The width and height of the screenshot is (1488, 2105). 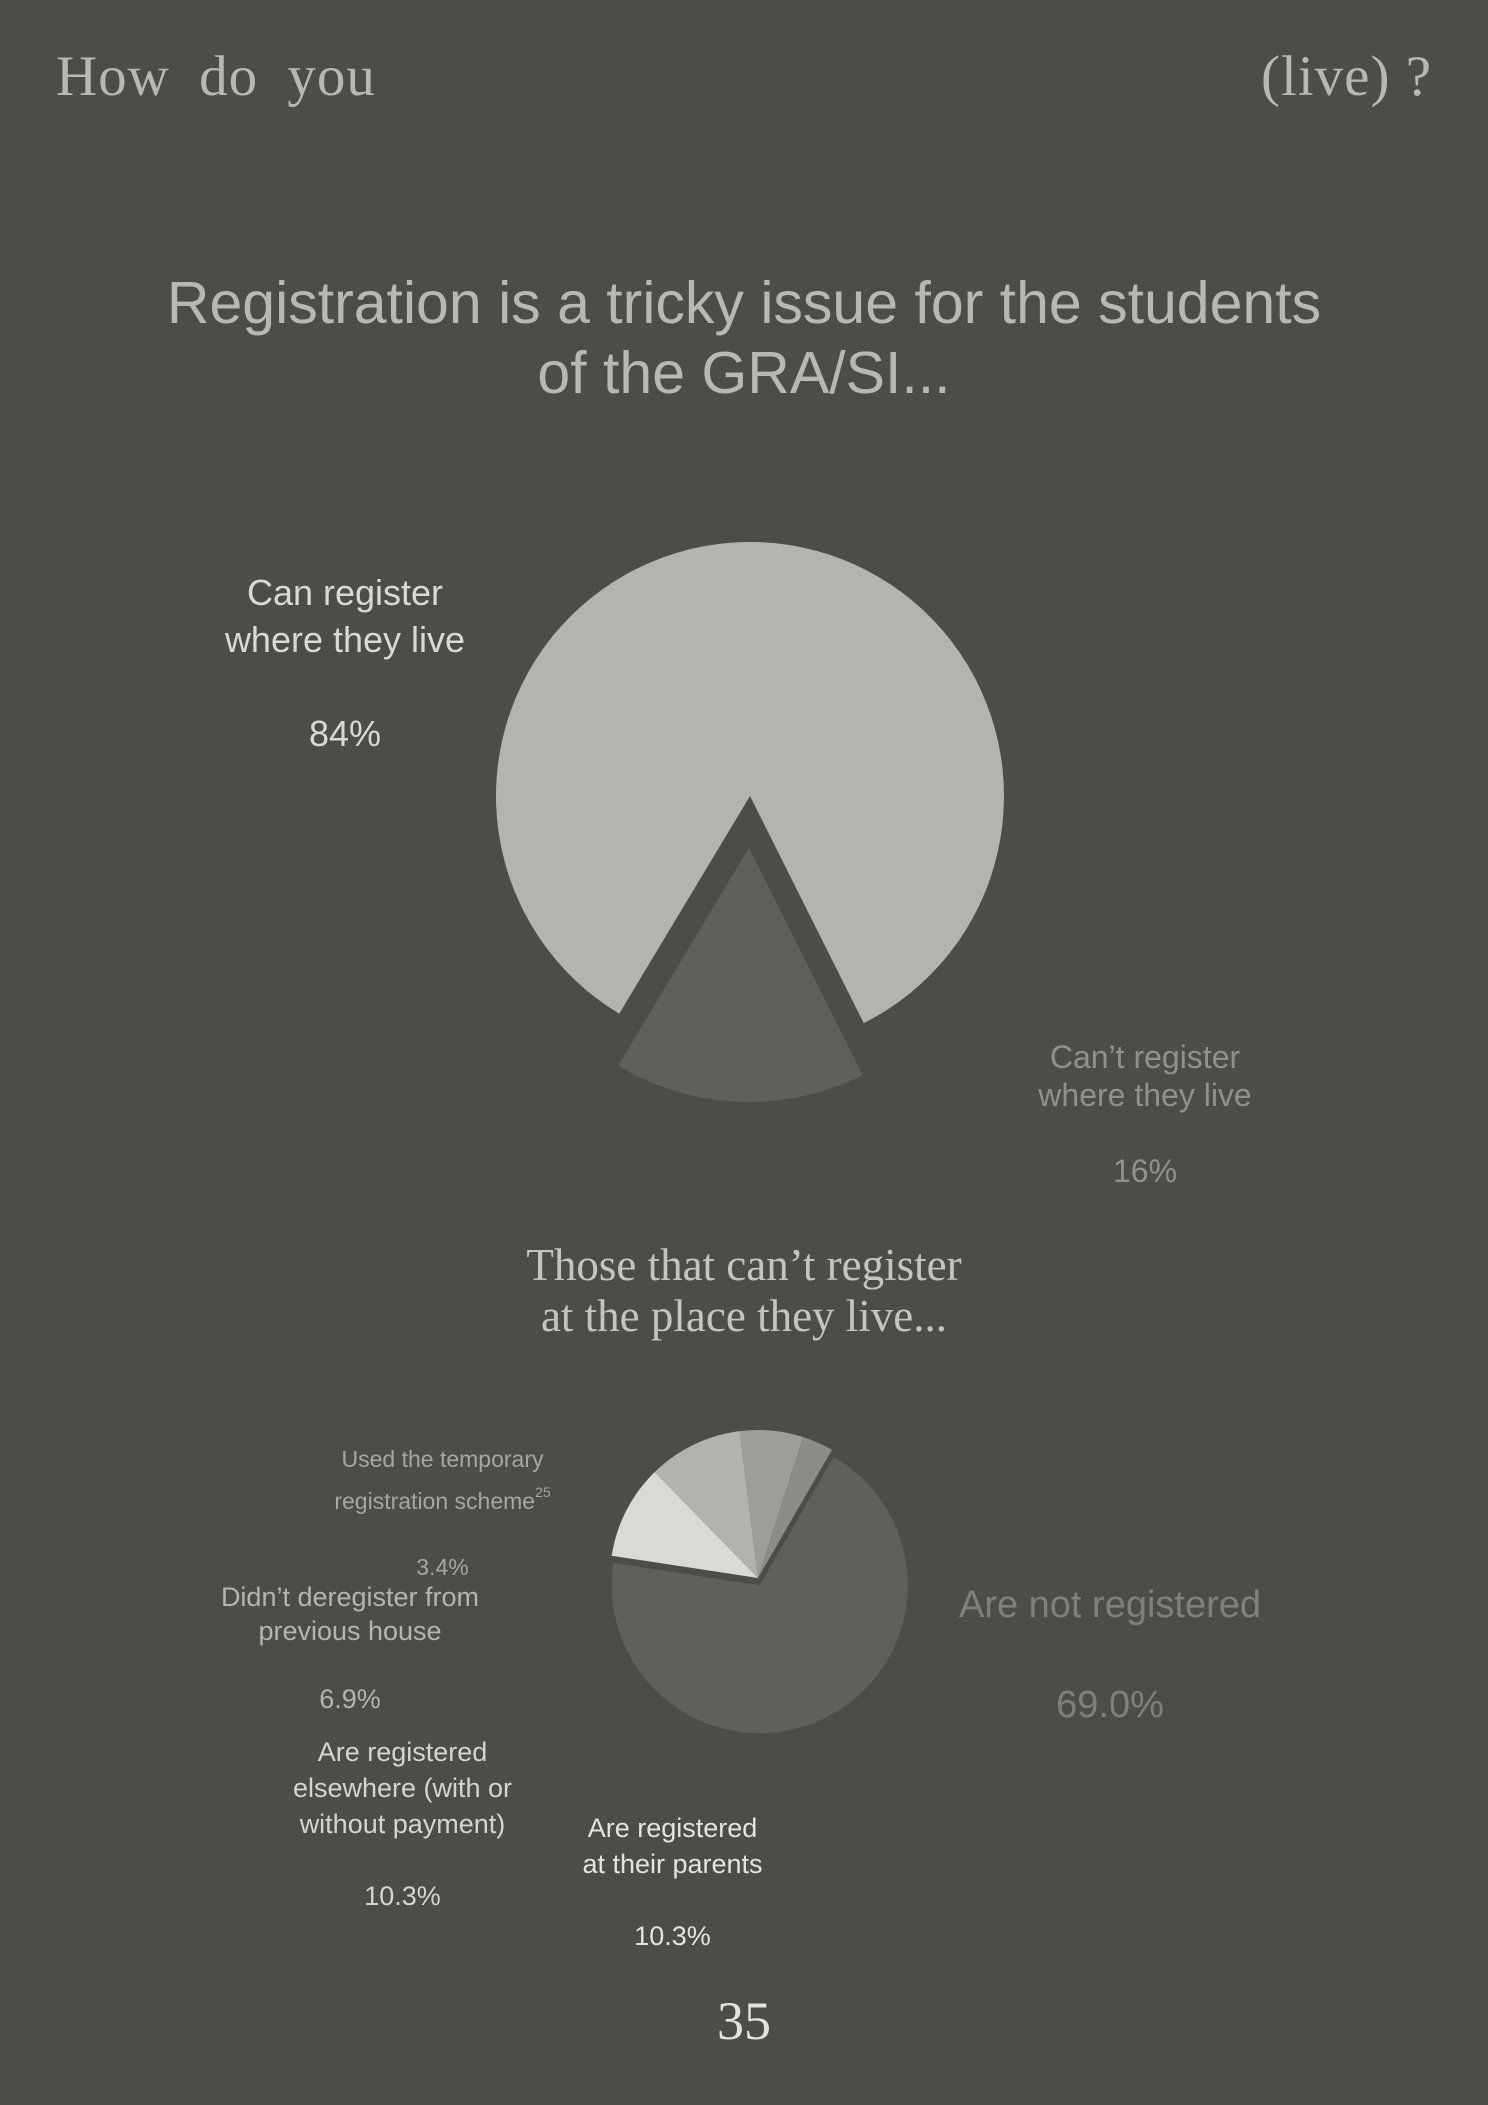 What do you see at coordinates (1110, 1605) in the screenshot?
I see `pie2-label-not-registered-text: Are not registered` at bounding box center [1110, 1605].